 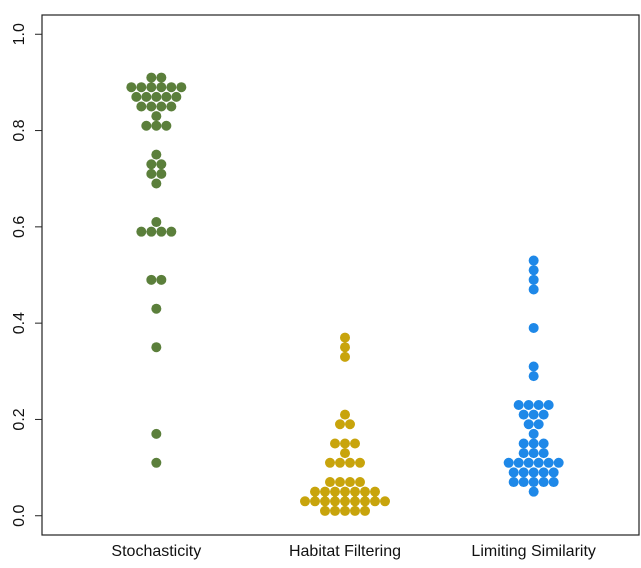 I want to click on y-tick-label: 0.0, so click(x=19, y=516).